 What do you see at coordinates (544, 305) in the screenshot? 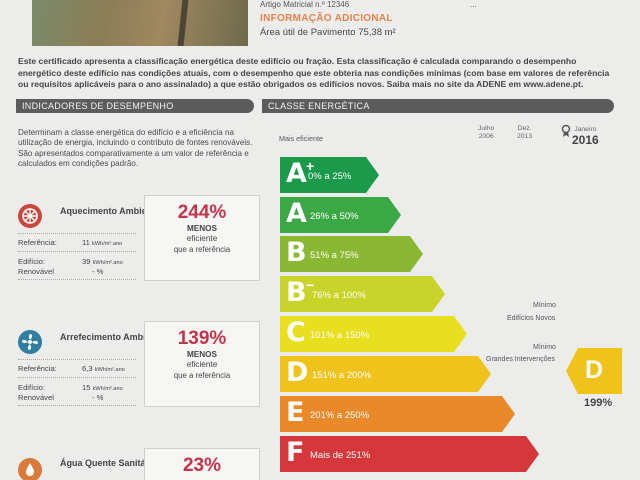
I see `minimo-label-1: Mínimo` at bounding box center [544, 305].